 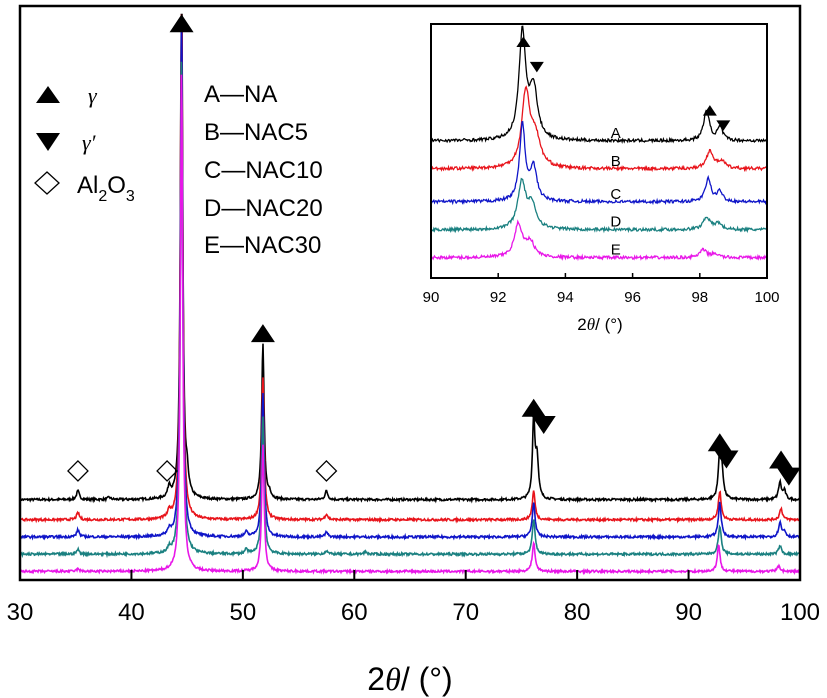 I want to click on legend-al2o3-diamond-icon, so click(x=47, y=183).